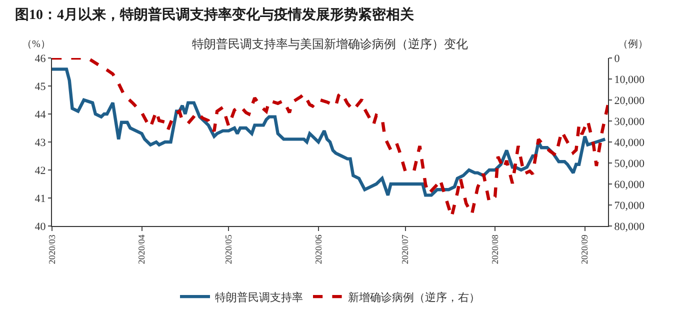 The image size is (693, 323). Describe the element at coordinates (629, 206) in the screenshot. I see `y2-tick-label: 70,000` at that location.